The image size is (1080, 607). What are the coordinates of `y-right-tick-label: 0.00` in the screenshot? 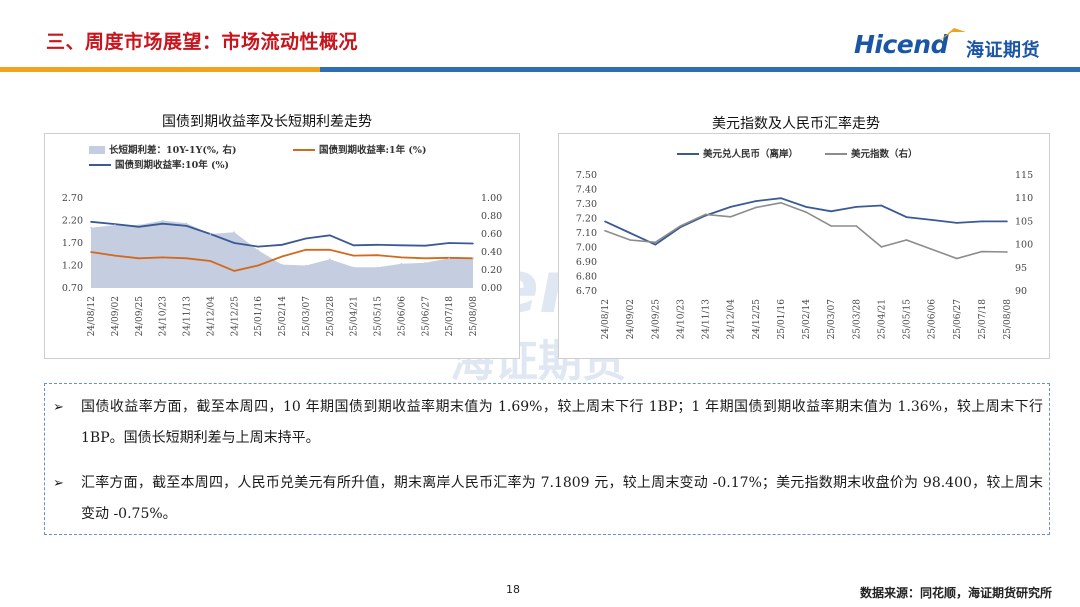 It's located at (491, 288).